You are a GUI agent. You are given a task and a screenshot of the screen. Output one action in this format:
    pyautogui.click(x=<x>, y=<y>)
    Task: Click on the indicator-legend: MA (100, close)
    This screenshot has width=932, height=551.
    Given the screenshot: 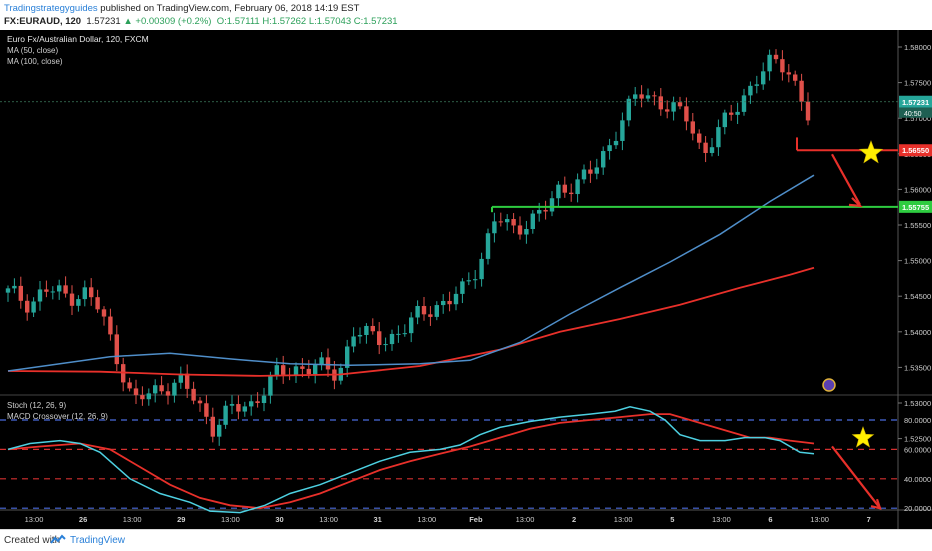 What is the action you would take?
    pyautogui.click(x=35, y=61)
    